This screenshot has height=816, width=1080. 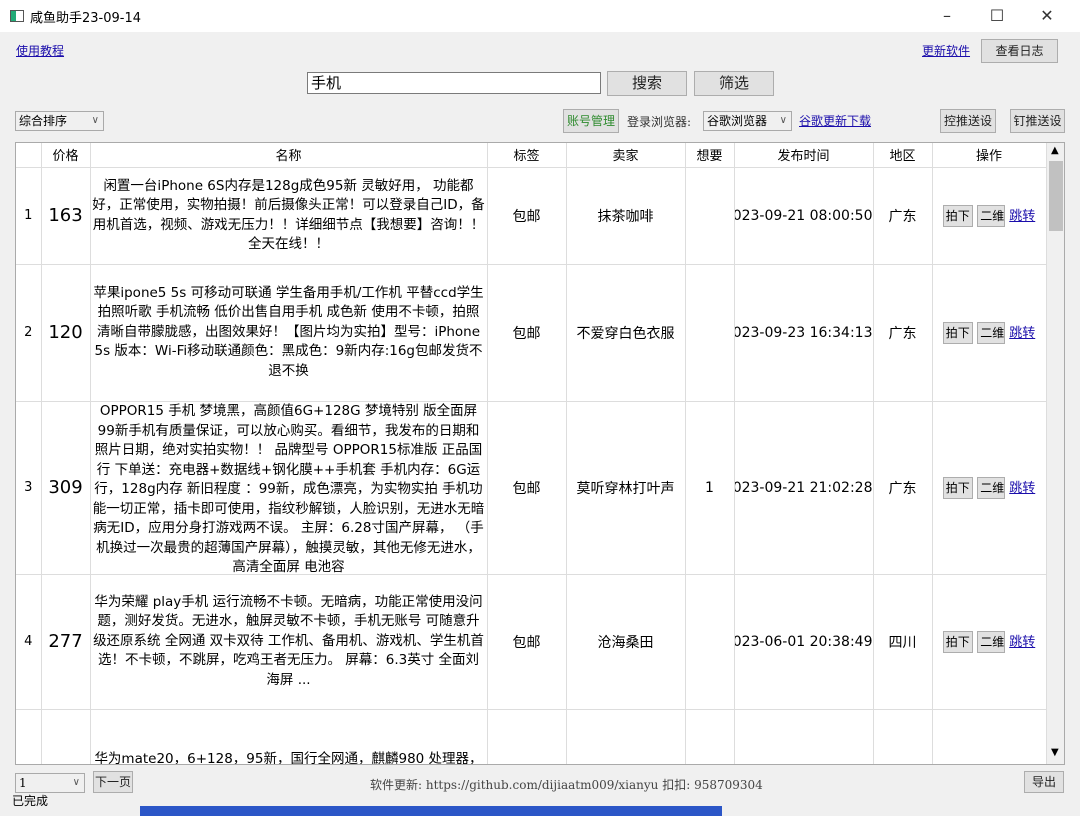 I want to click on search-input: 手机, so click(x=454, y=83).